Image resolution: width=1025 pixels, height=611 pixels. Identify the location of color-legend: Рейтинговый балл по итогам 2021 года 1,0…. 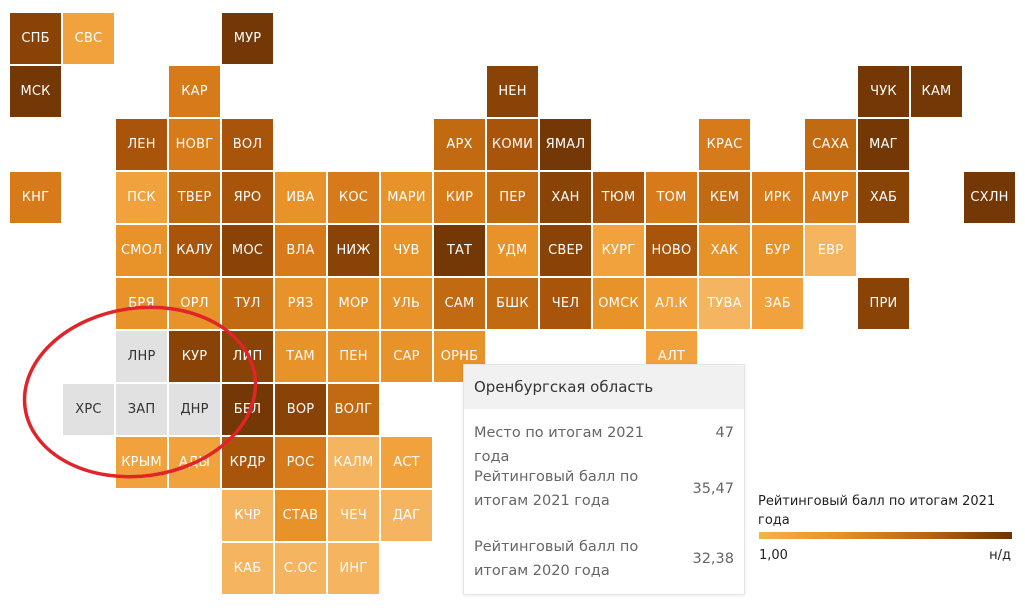
(885, 532).